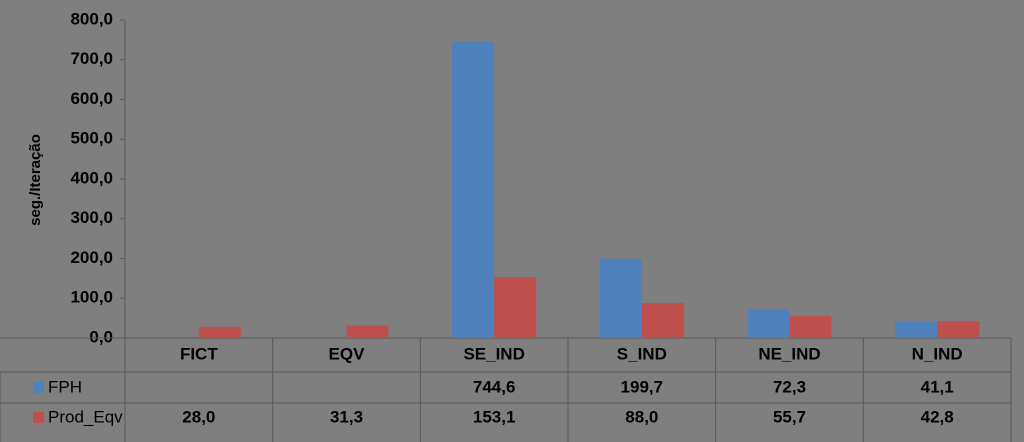  I want to click on x-tick-label: N_IND, so click(937, 353).